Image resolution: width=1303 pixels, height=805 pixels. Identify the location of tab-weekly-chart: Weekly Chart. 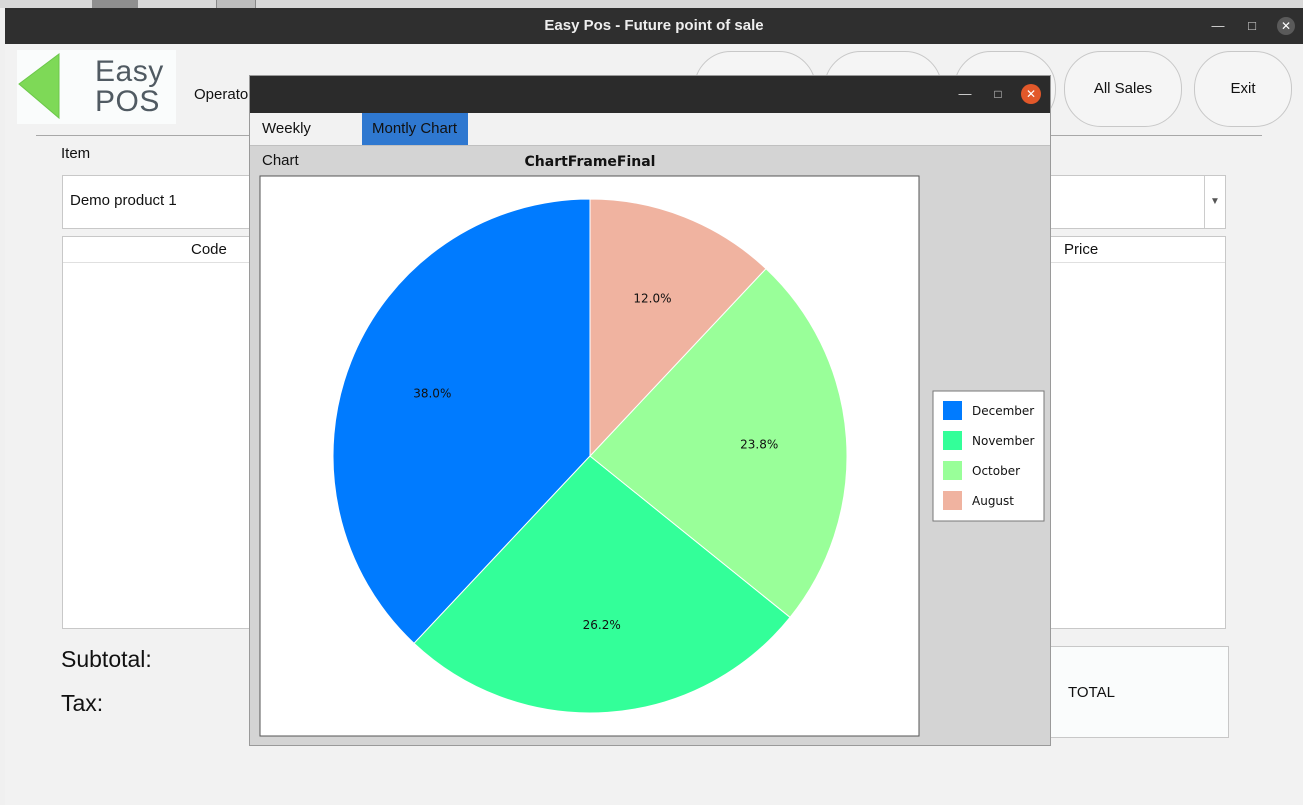
(286, 144).